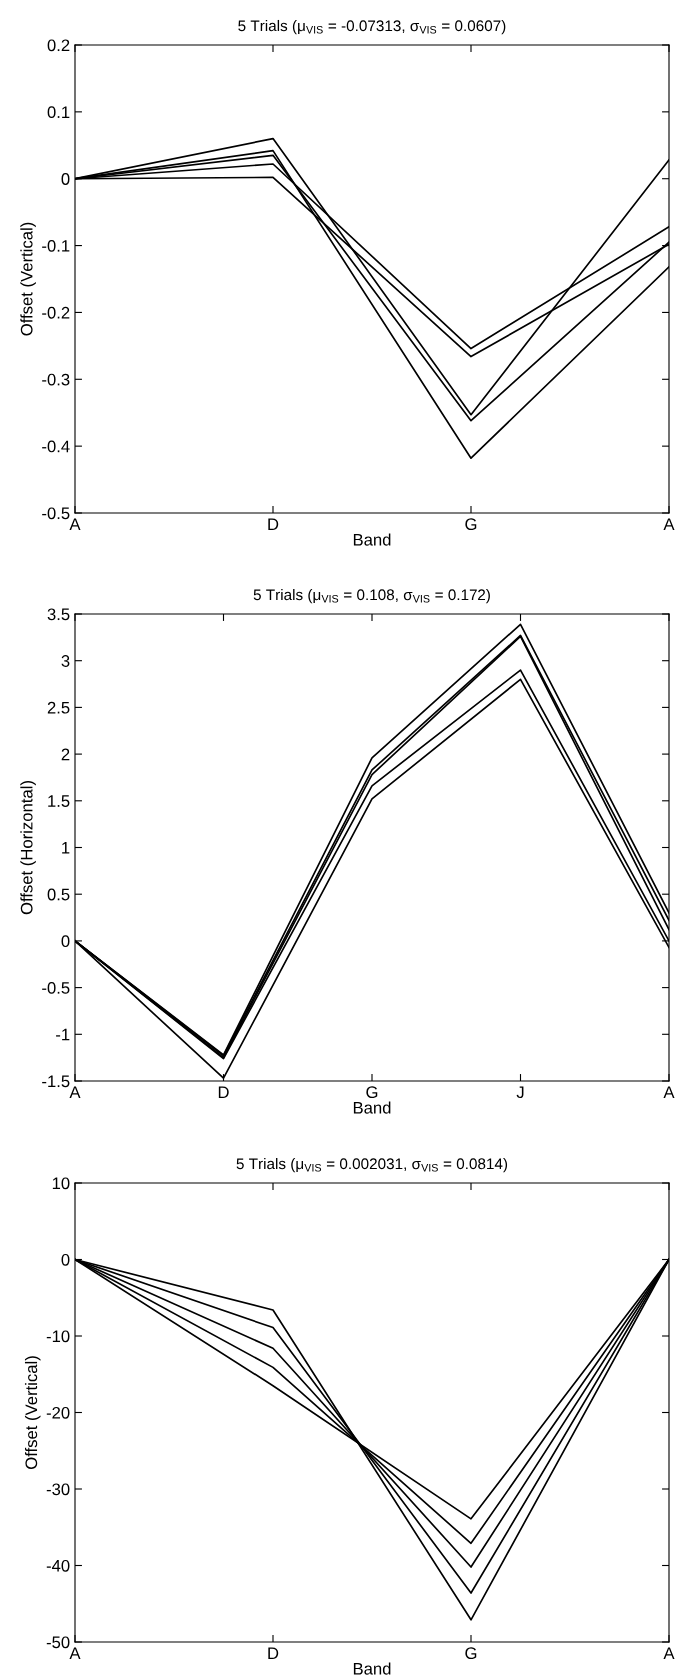 The height and width of the screenshot is (1680, 681). Describe the element at coordinates (58, 1336) in the screenshot. I see `y-tick-label: -10` at that location.